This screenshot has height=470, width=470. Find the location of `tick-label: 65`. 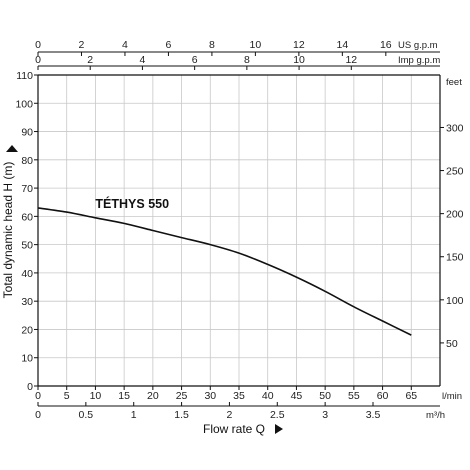

tick-label: 65 is located at coordinates (411, 396).